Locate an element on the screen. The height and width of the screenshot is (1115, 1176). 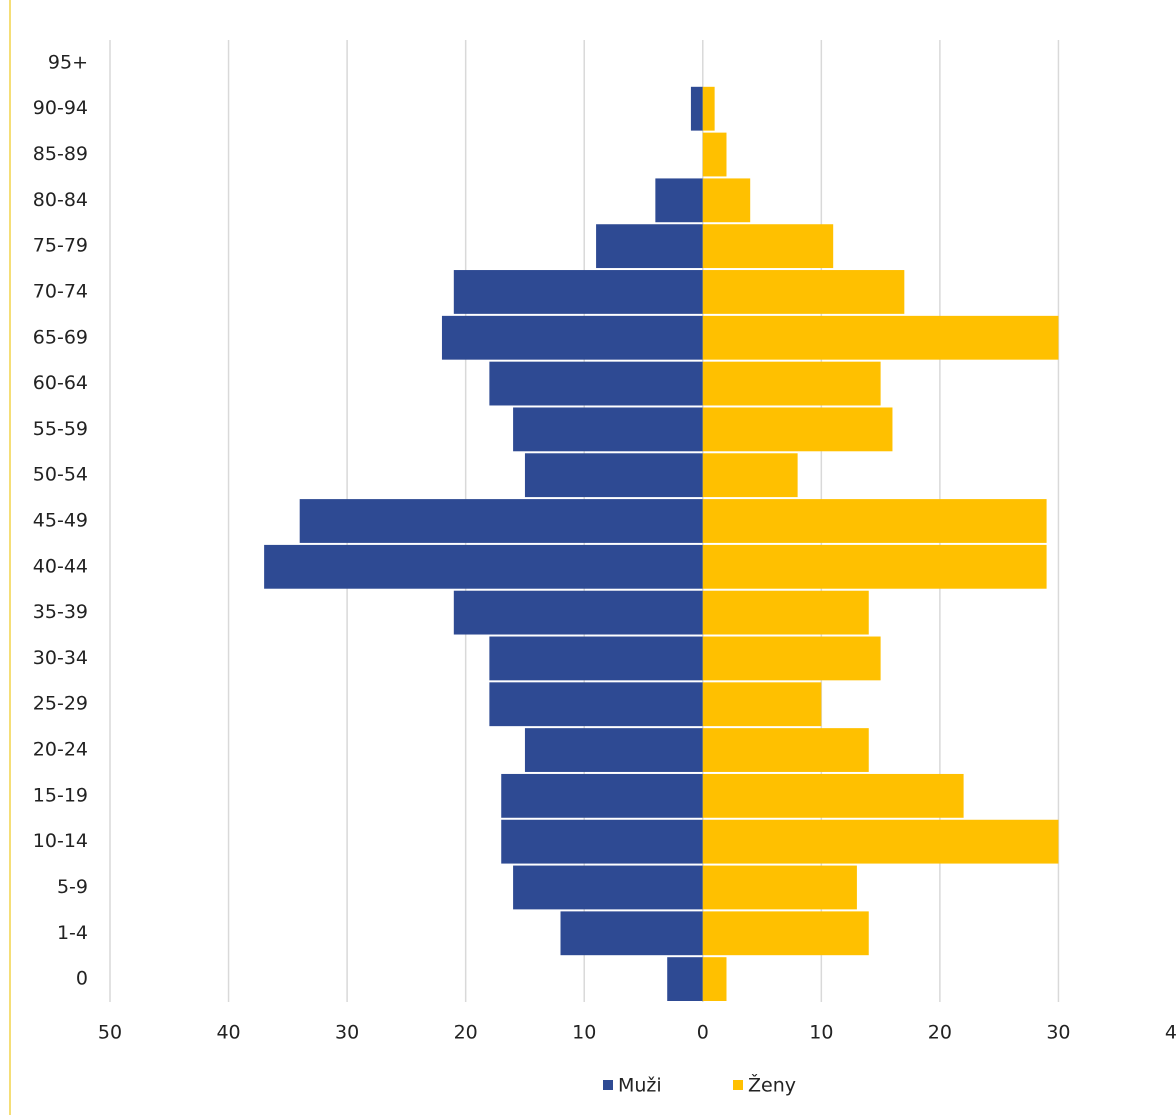
y-tick-label: 85-89 is located at coordinates (60, 154).